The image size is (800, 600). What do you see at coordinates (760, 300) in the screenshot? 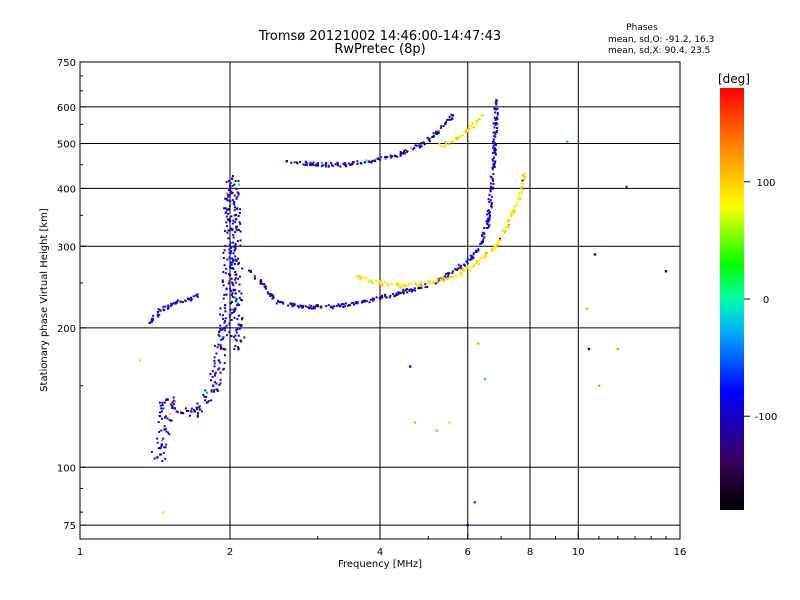
I see `colorbar-ticks: 100 0 -100` at bounding box center [760, 300].